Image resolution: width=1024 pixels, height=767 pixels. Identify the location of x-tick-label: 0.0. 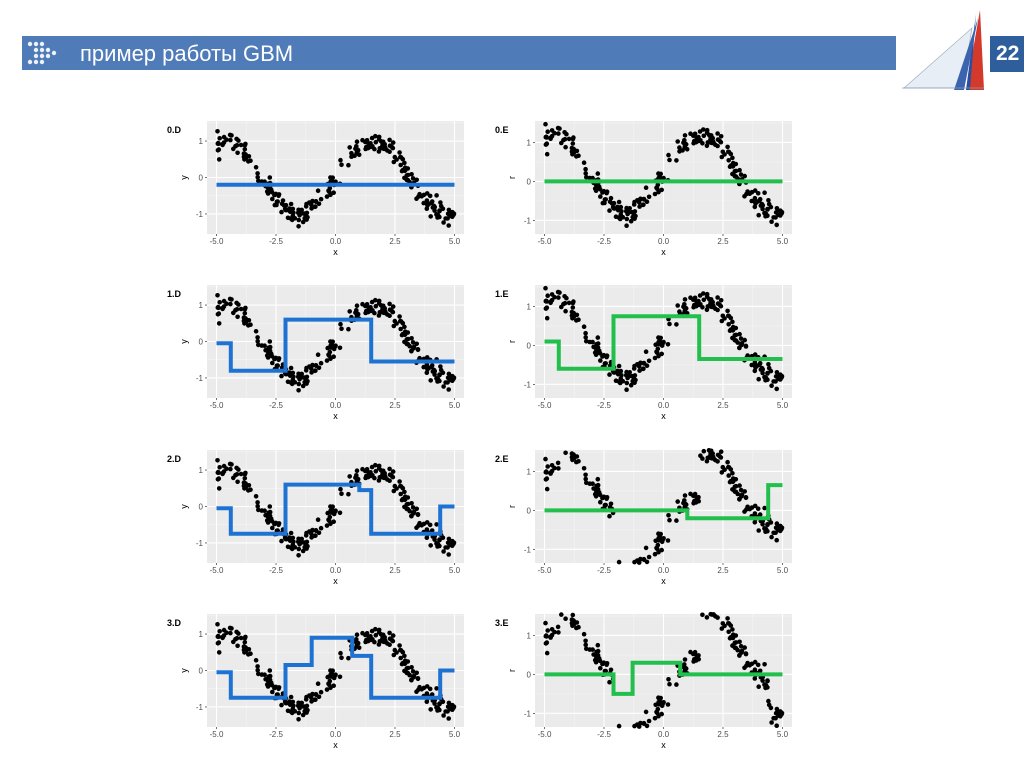
(336, 405).